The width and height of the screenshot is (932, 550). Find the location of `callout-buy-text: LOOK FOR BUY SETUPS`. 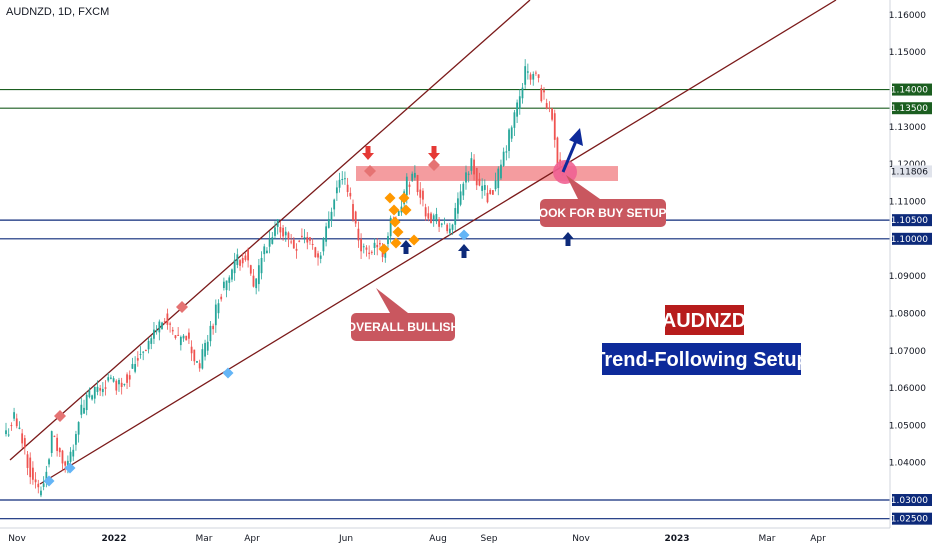

callout-buy-text: LOOK FOR BUY SETUPS is located at coordinates (602, 213).